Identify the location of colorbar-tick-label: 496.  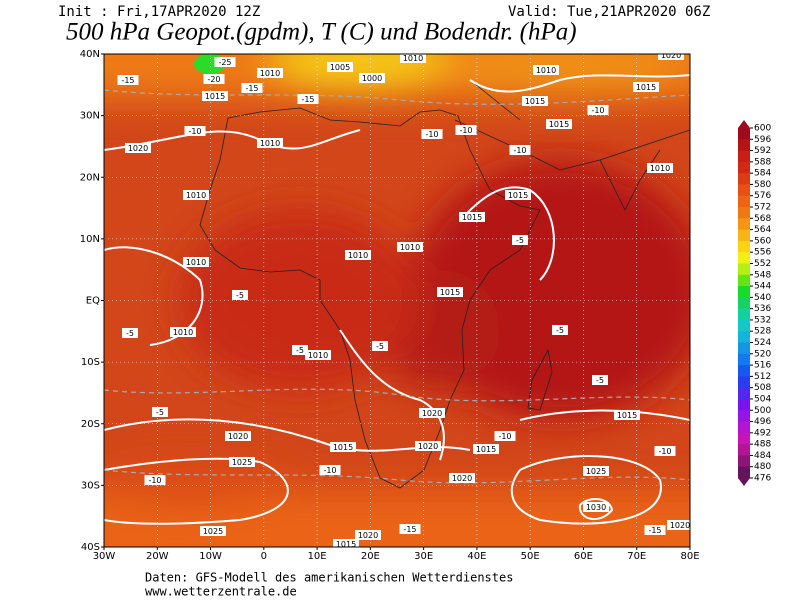
(762, 422).